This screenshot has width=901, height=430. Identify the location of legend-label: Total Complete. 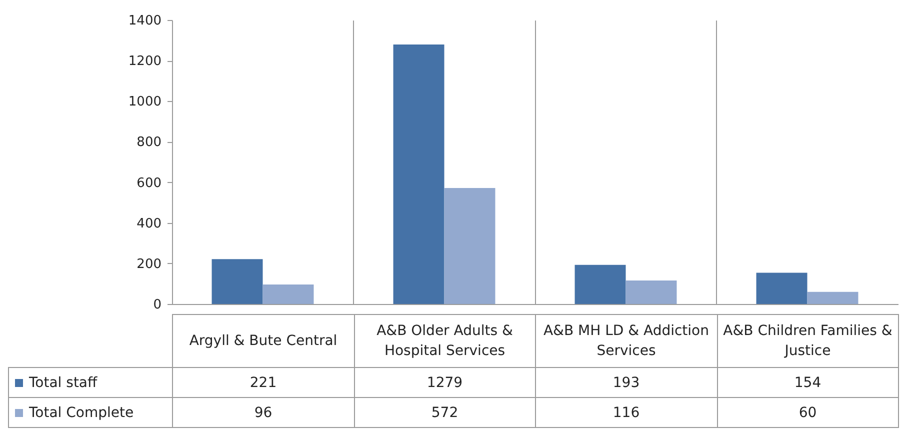
(90, 413).